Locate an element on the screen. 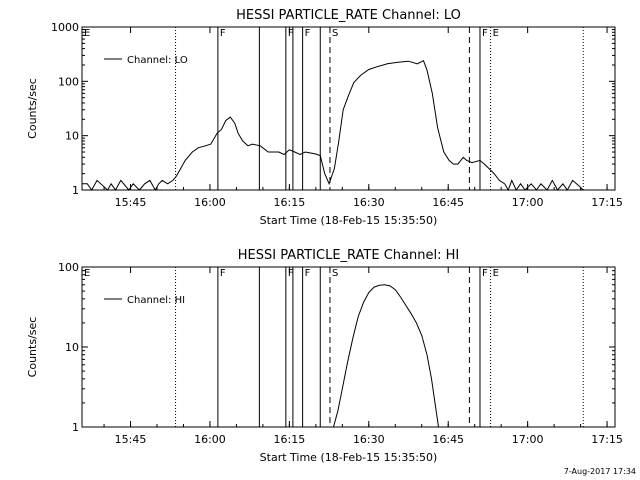 Image resolution: width=640 pixels, height=480 pixels. chart-title: HESSI PARTICLE_RATE Channel: HI is located at coordinates (348, 255).